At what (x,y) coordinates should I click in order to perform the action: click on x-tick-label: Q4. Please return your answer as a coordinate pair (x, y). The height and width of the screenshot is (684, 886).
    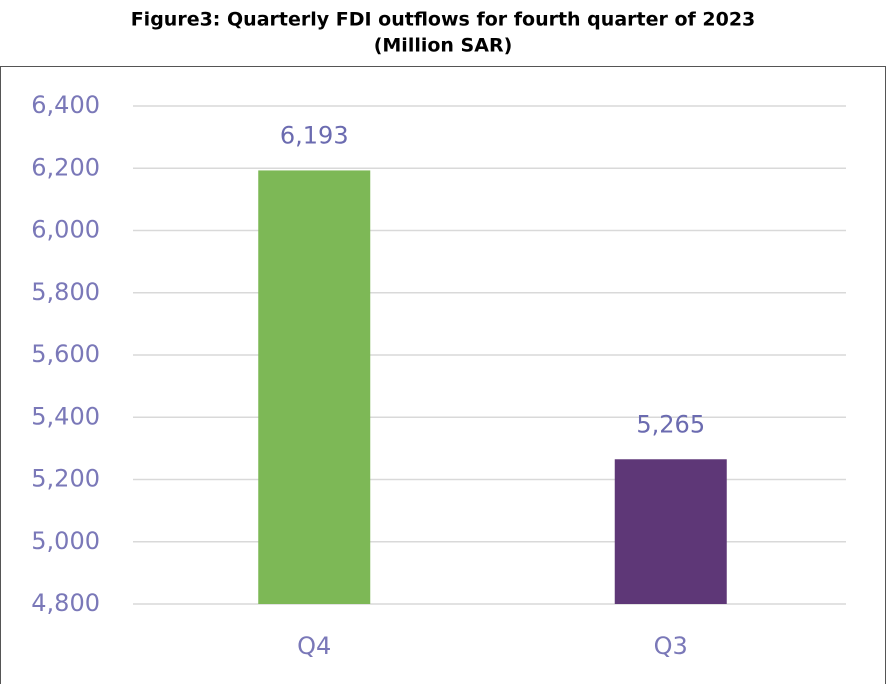
    Looking at the image, I should click on (314, 646).